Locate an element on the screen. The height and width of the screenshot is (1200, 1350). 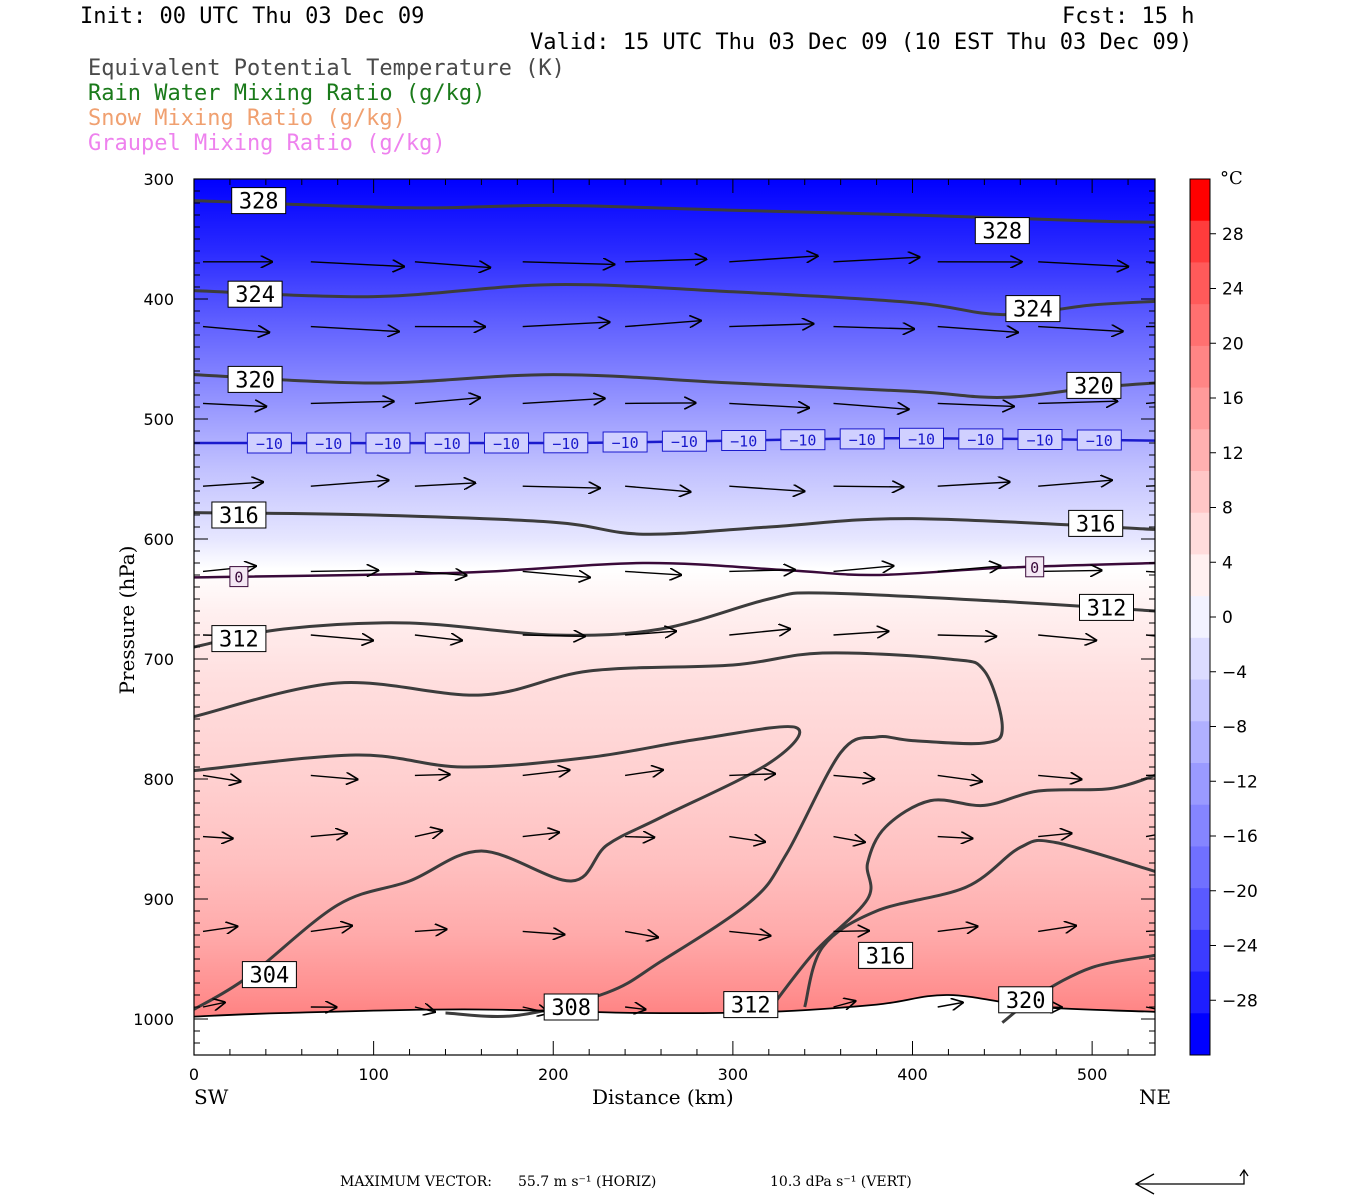
max-vector-vert: 10.3 dPa s⁻¹ (VERT) is located at coordinates (841, 1182).